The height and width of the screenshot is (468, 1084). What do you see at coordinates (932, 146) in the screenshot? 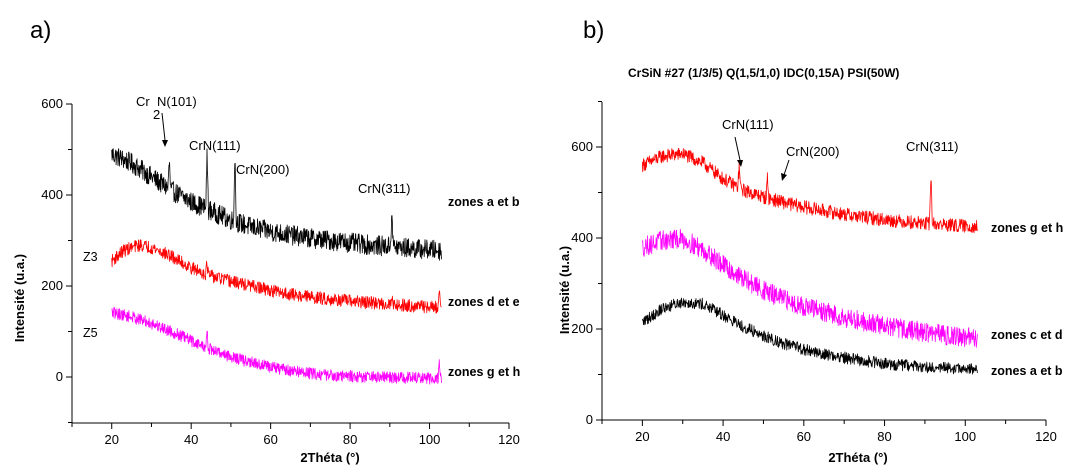
I see `annotation-b-crn-311: CrN(311)` at bounding box center [932, 146].